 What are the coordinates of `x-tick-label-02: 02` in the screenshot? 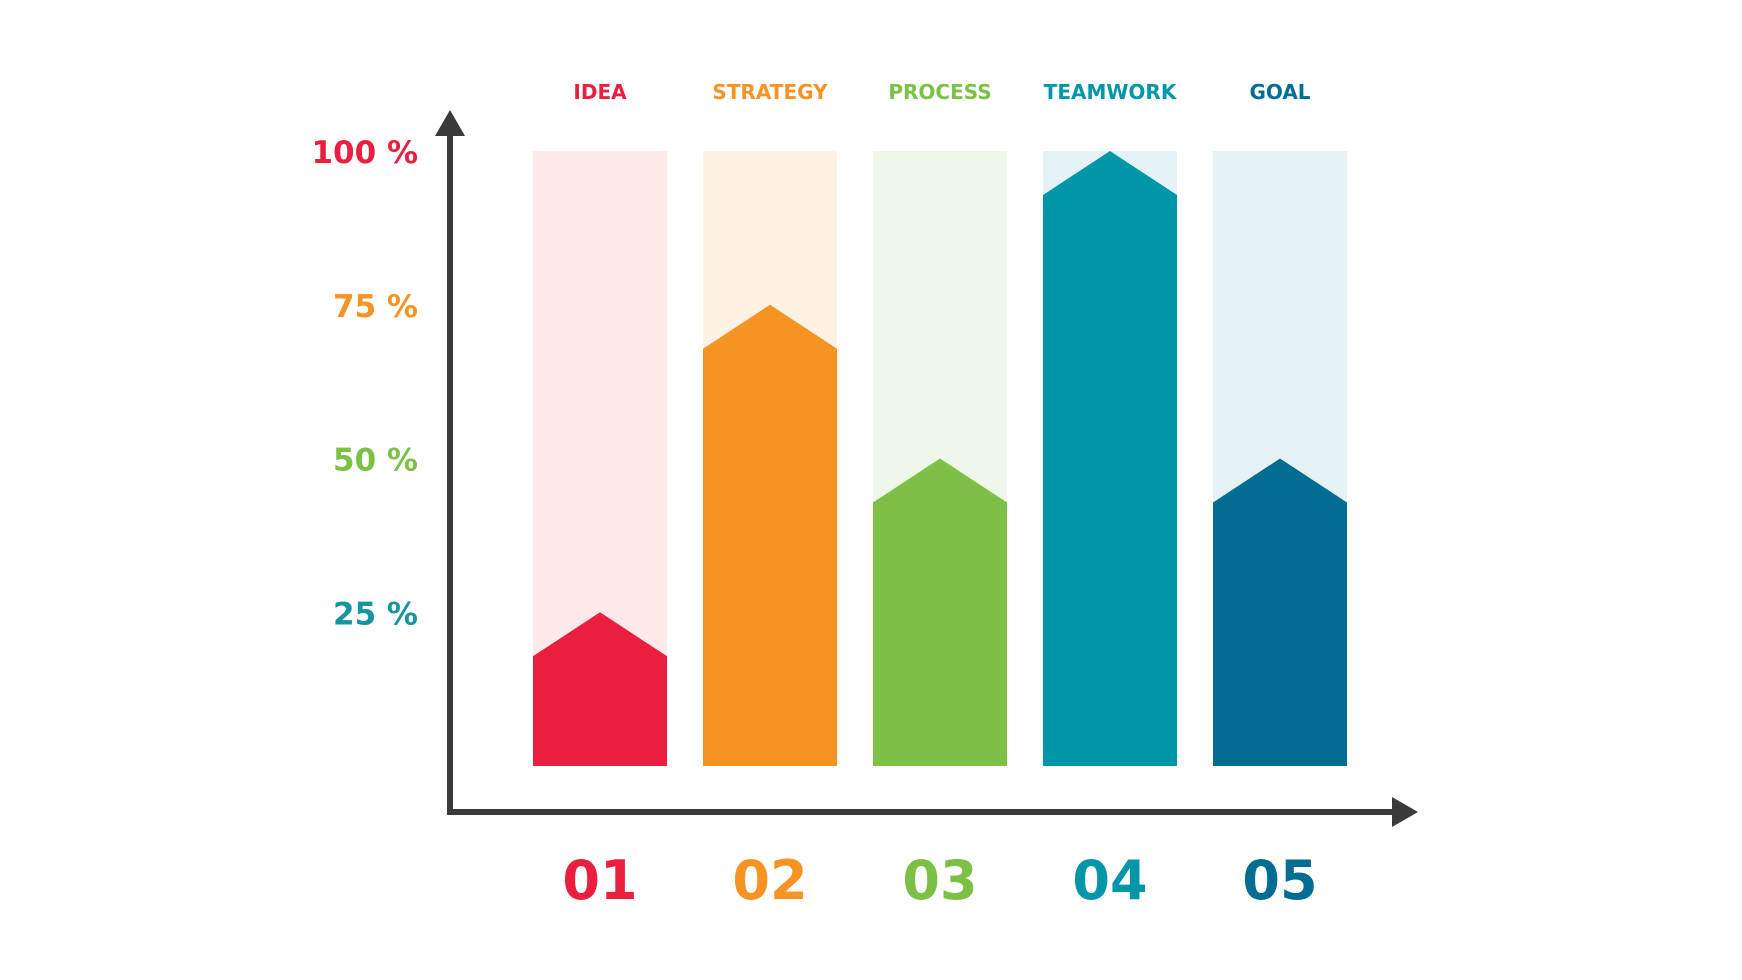 It's located at (769, 880).